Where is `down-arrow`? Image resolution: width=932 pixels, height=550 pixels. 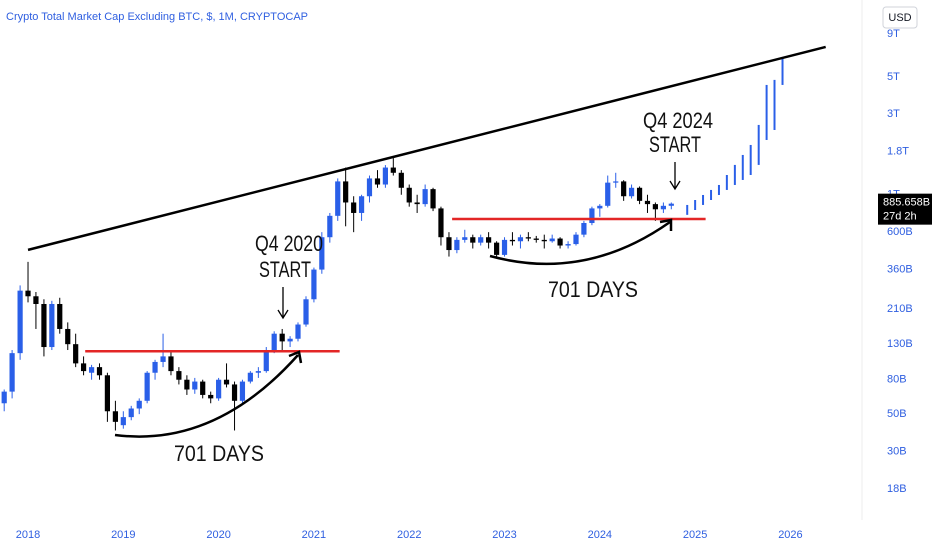 down-arrow is located at coordinates (283, 303).